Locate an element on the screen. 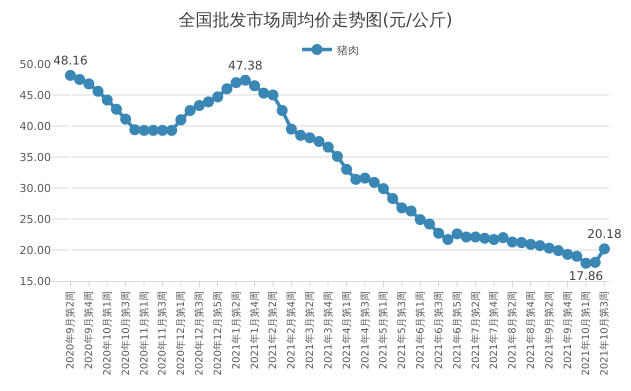 Image resolution: width=631 pixels, height=391 pixels. y-tick-label: 25.00 is located at coordinates (35, 219).